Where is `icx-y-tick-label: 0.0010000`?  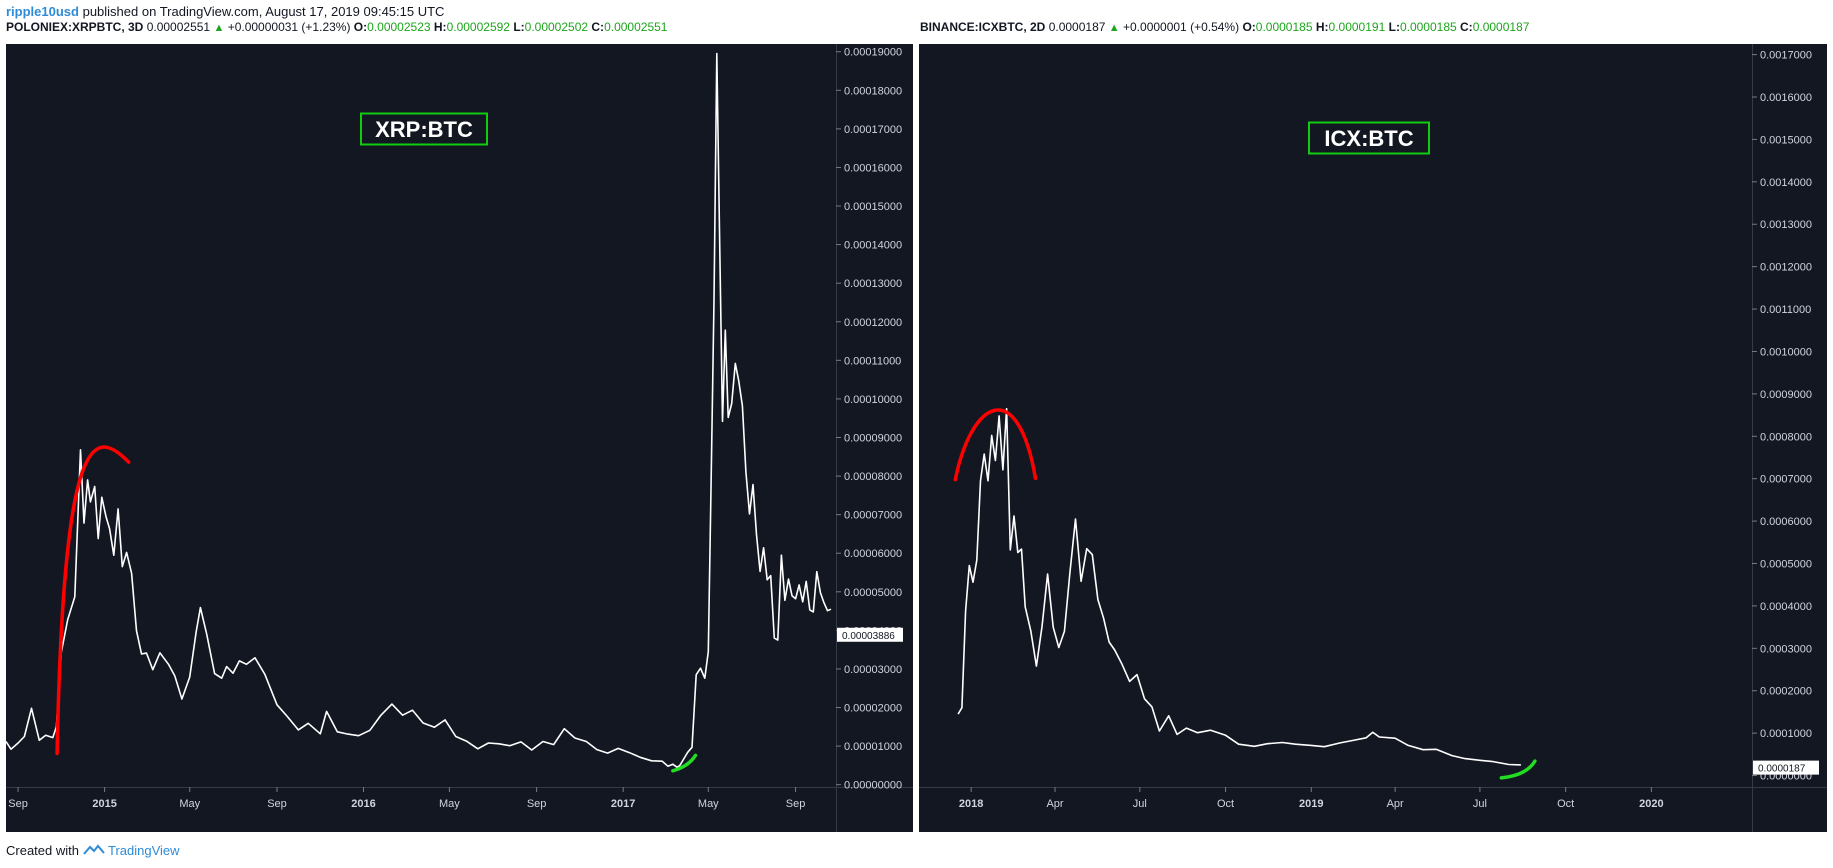 icx-y-tick-label: 0.0010000 is located at coordinates (1786, 352).